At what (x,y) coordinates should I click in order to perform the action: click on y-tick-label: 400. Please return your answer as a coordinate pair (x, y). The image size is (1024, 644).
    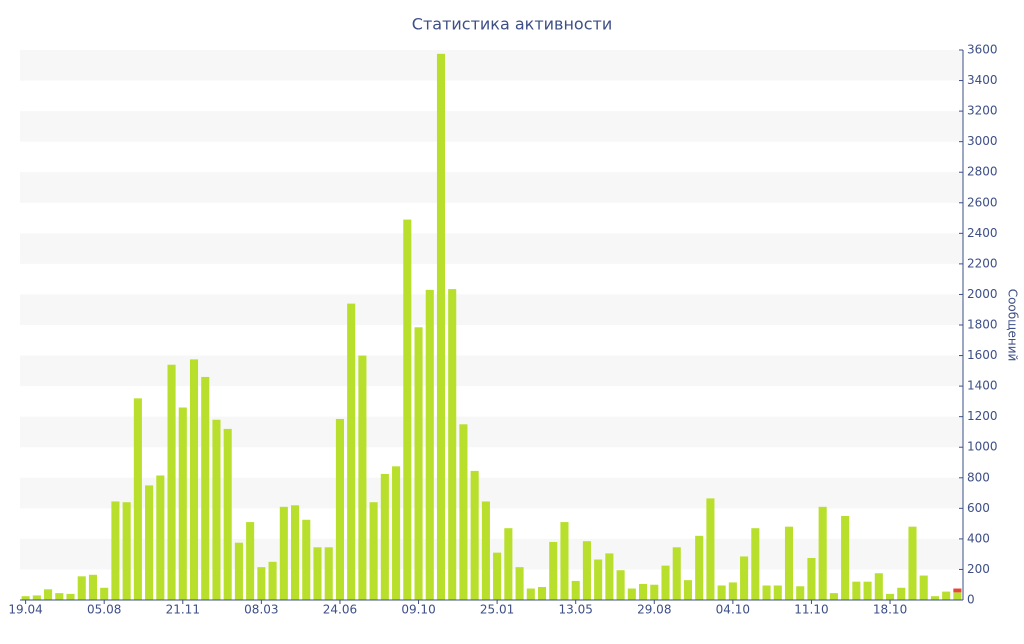
    Looking at the image, I should click on (978, 538).